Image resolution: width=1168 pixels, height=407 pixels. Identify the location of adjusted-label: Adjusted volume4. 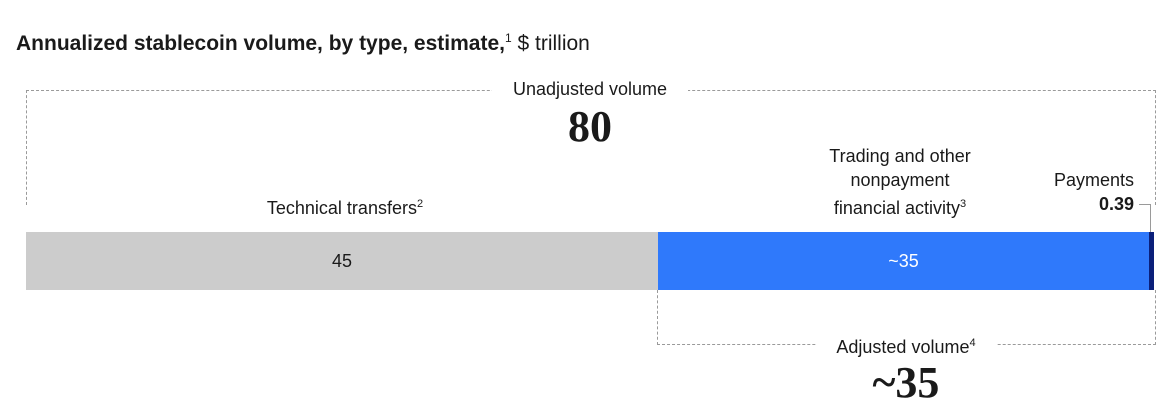
(906, 345).